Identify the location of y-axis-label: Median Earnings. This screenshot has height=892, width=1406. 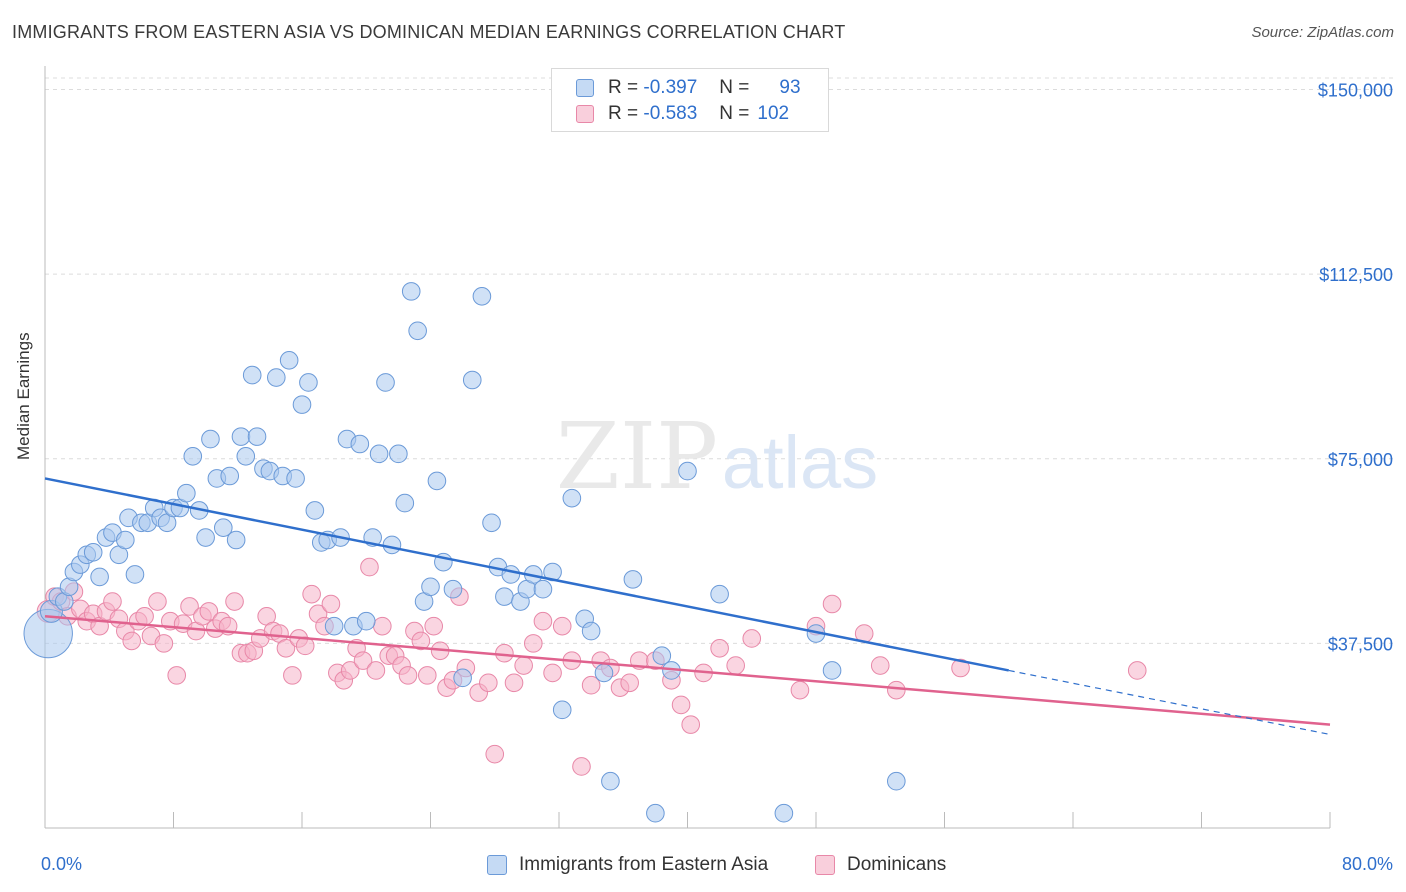
(23, 396).